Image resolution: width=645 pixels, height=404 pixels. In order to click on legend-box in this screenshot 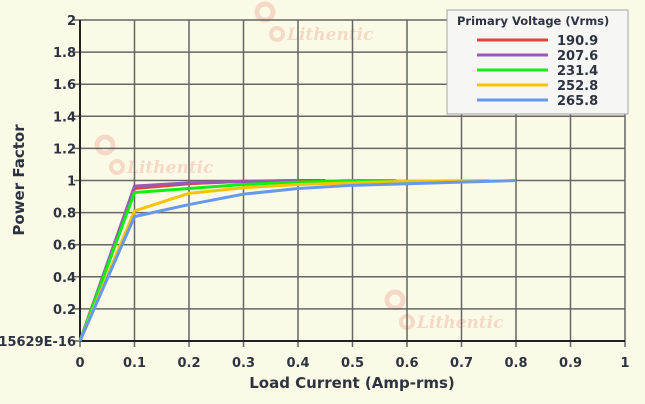, I will do `click(537, 62)`.